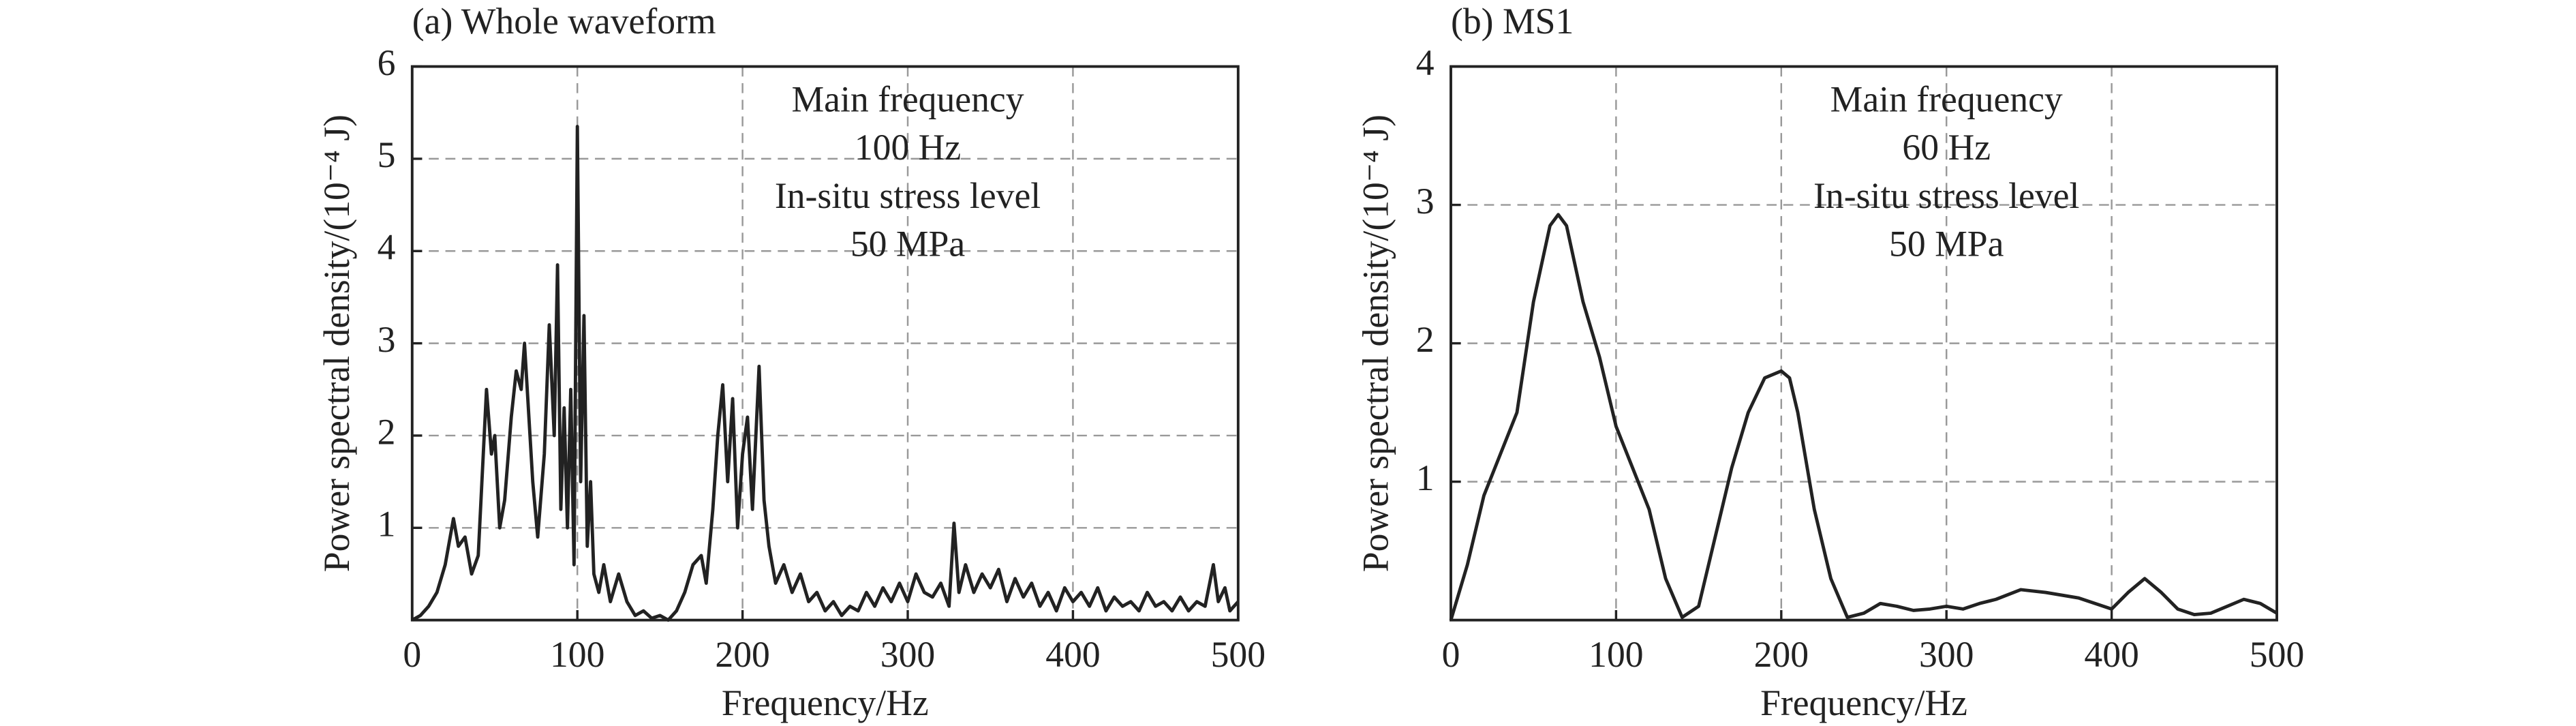 The height and width of the screenshot is (726, 2576). What do you see at coordinates (387, 62) in the screenshot?
I see `y-tick-label: 6` at bounding box center [387, 62].